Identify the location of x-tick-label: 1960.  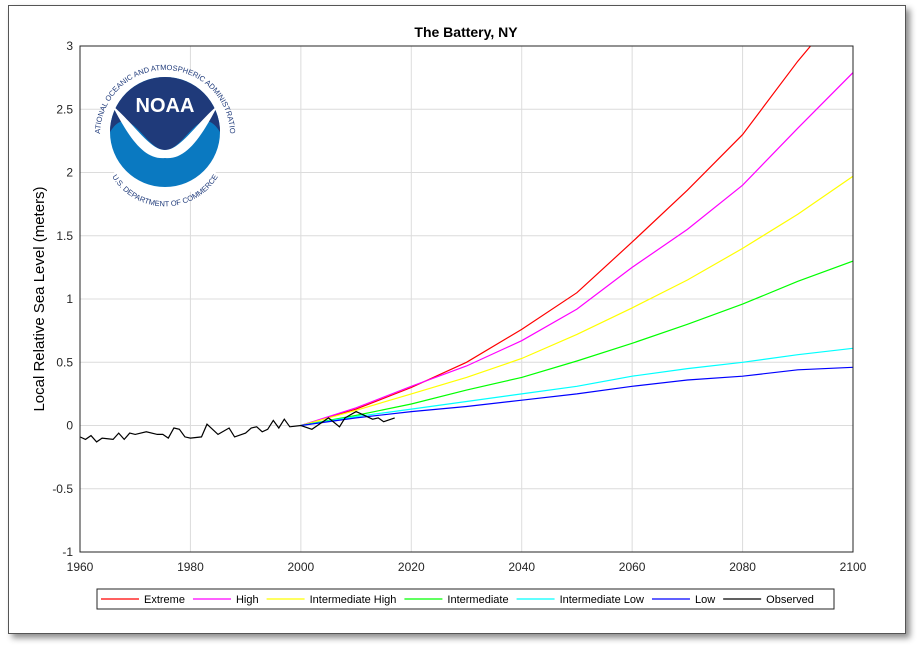
(80, 567).